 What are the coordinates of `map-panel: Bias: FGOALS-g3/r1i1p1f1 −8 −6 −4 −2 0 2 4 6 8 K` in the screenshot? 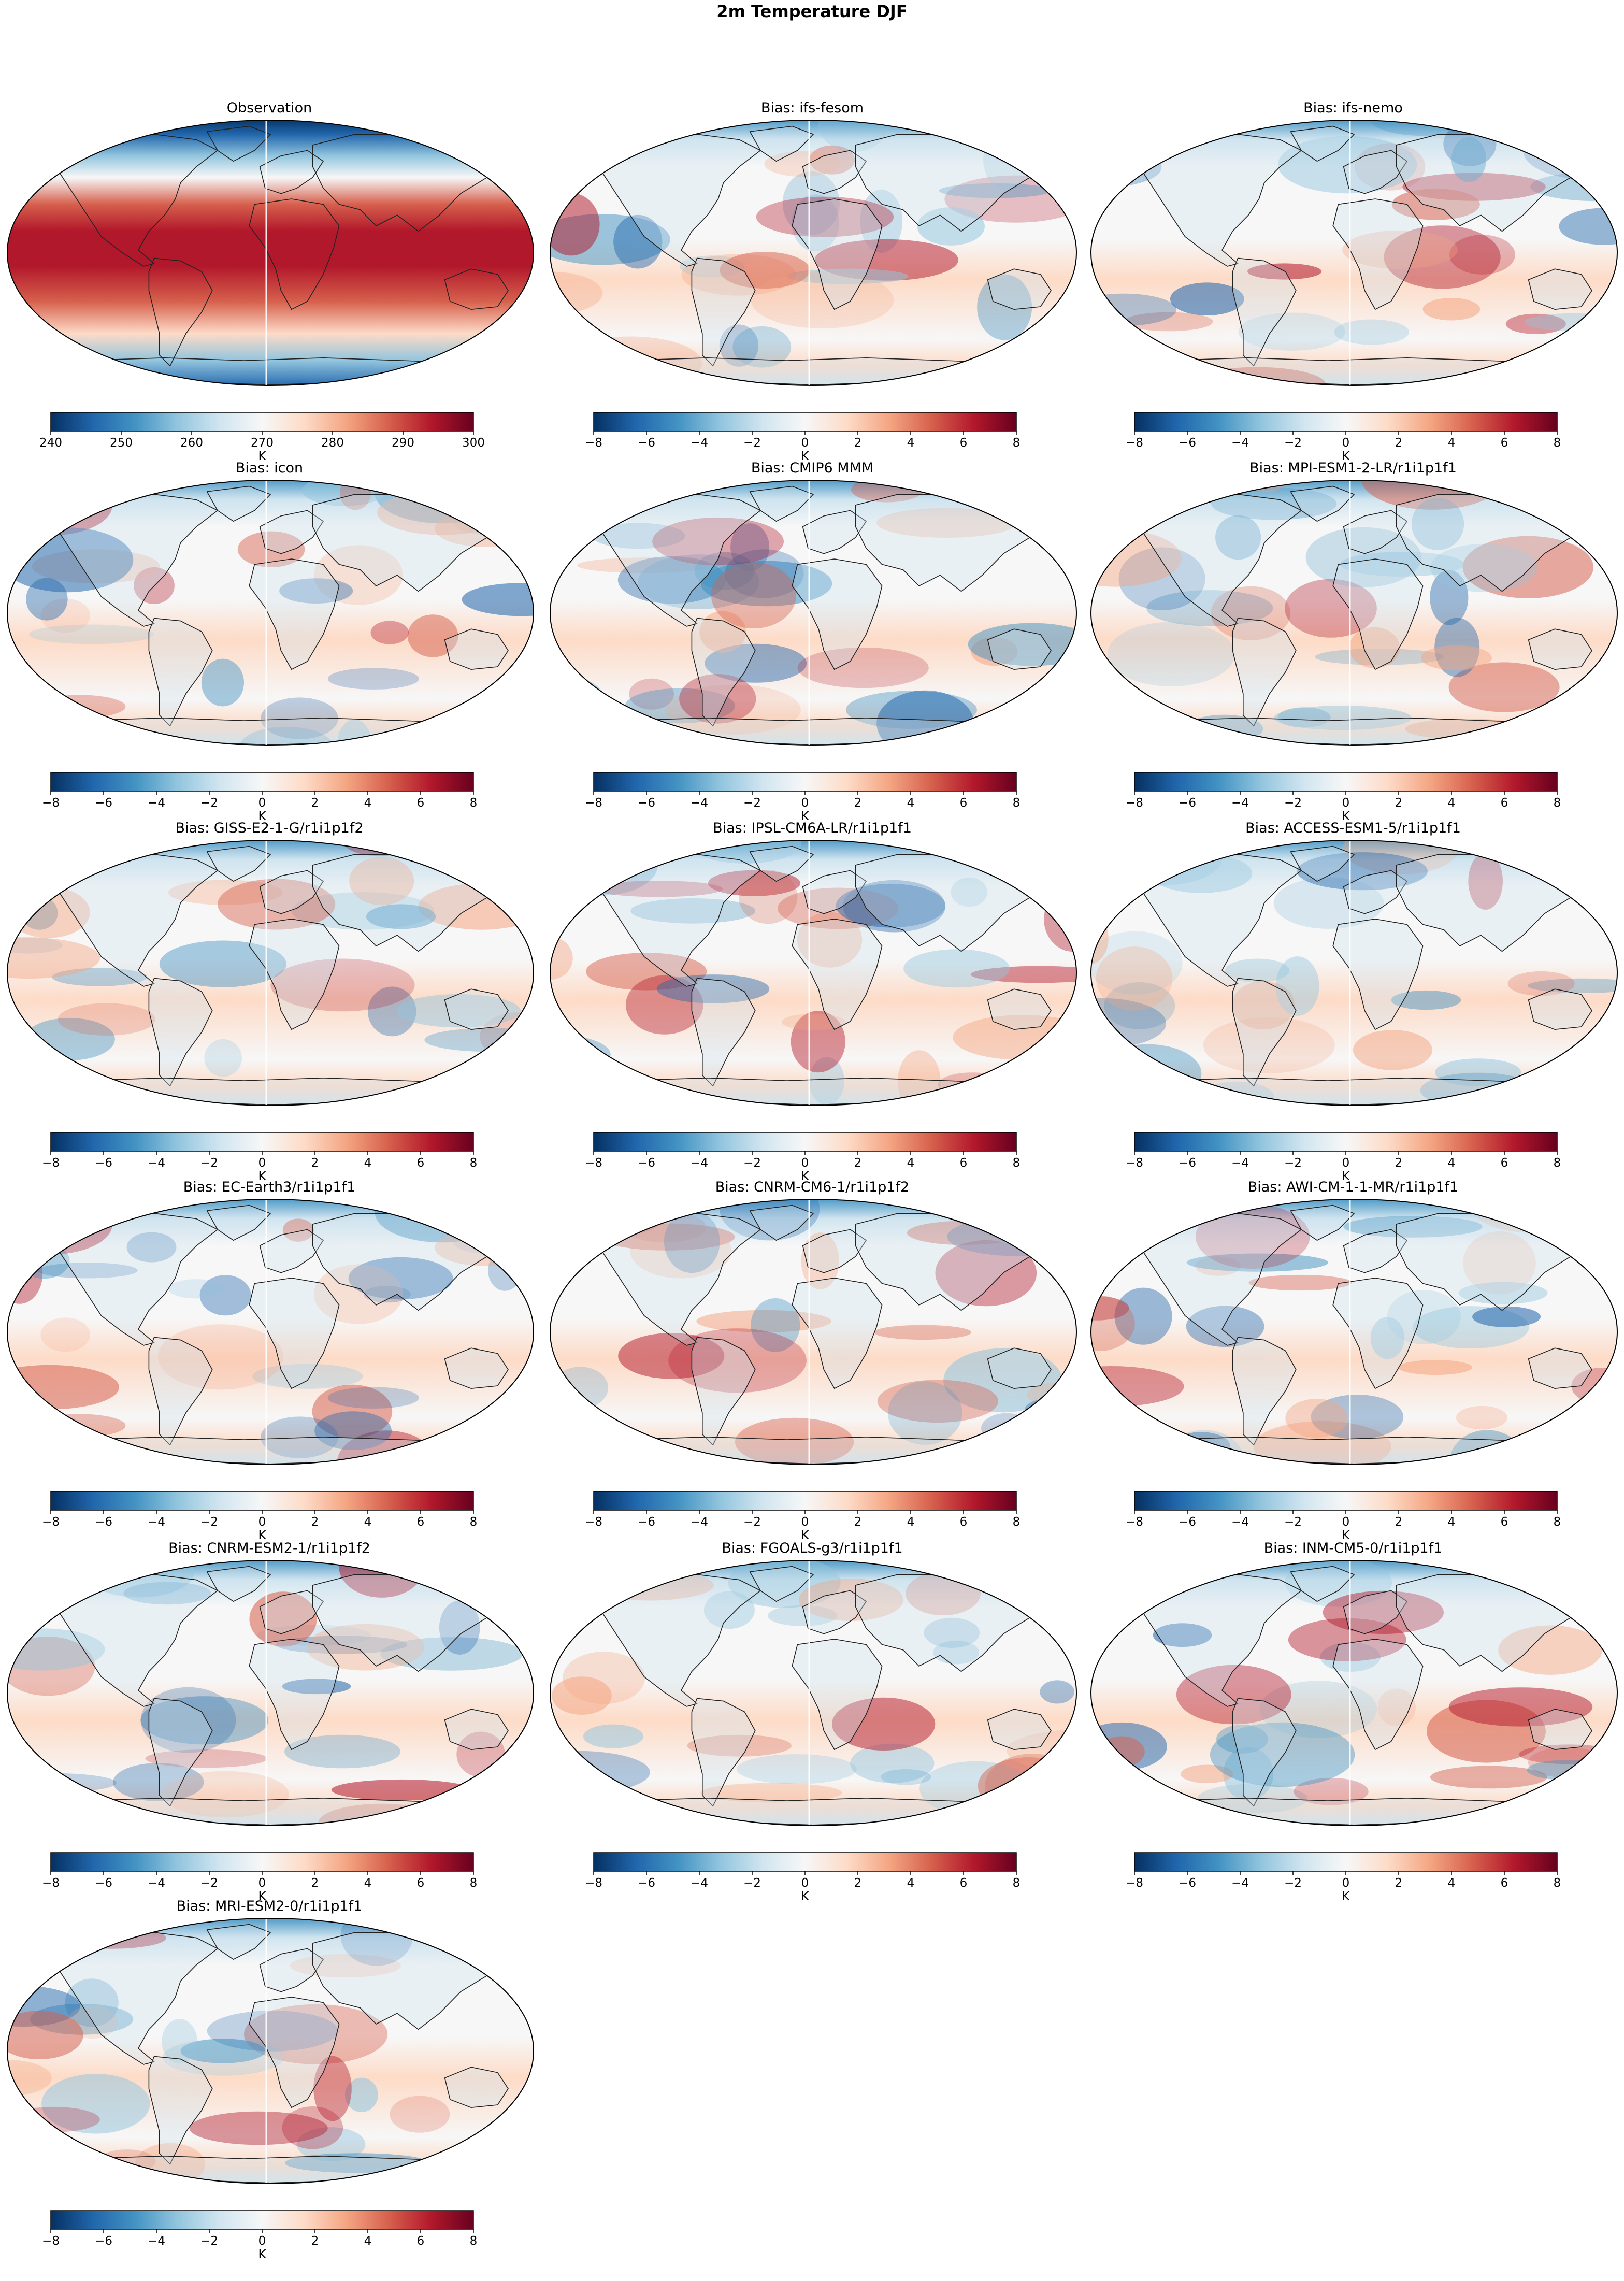 It's located at (813, 1721).